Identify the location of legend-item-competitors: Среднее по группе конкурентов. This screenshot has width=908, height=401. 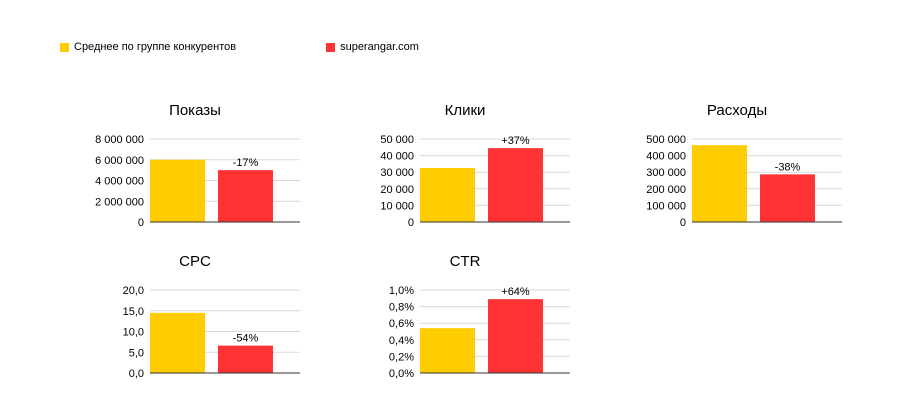
(148, 47).